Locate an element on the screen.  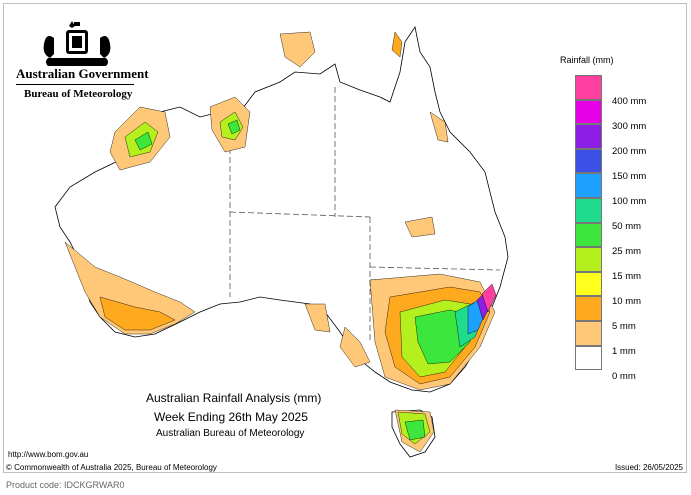
issued-date: Issued: 26/05/2025 is located at coordinates (648, 467).